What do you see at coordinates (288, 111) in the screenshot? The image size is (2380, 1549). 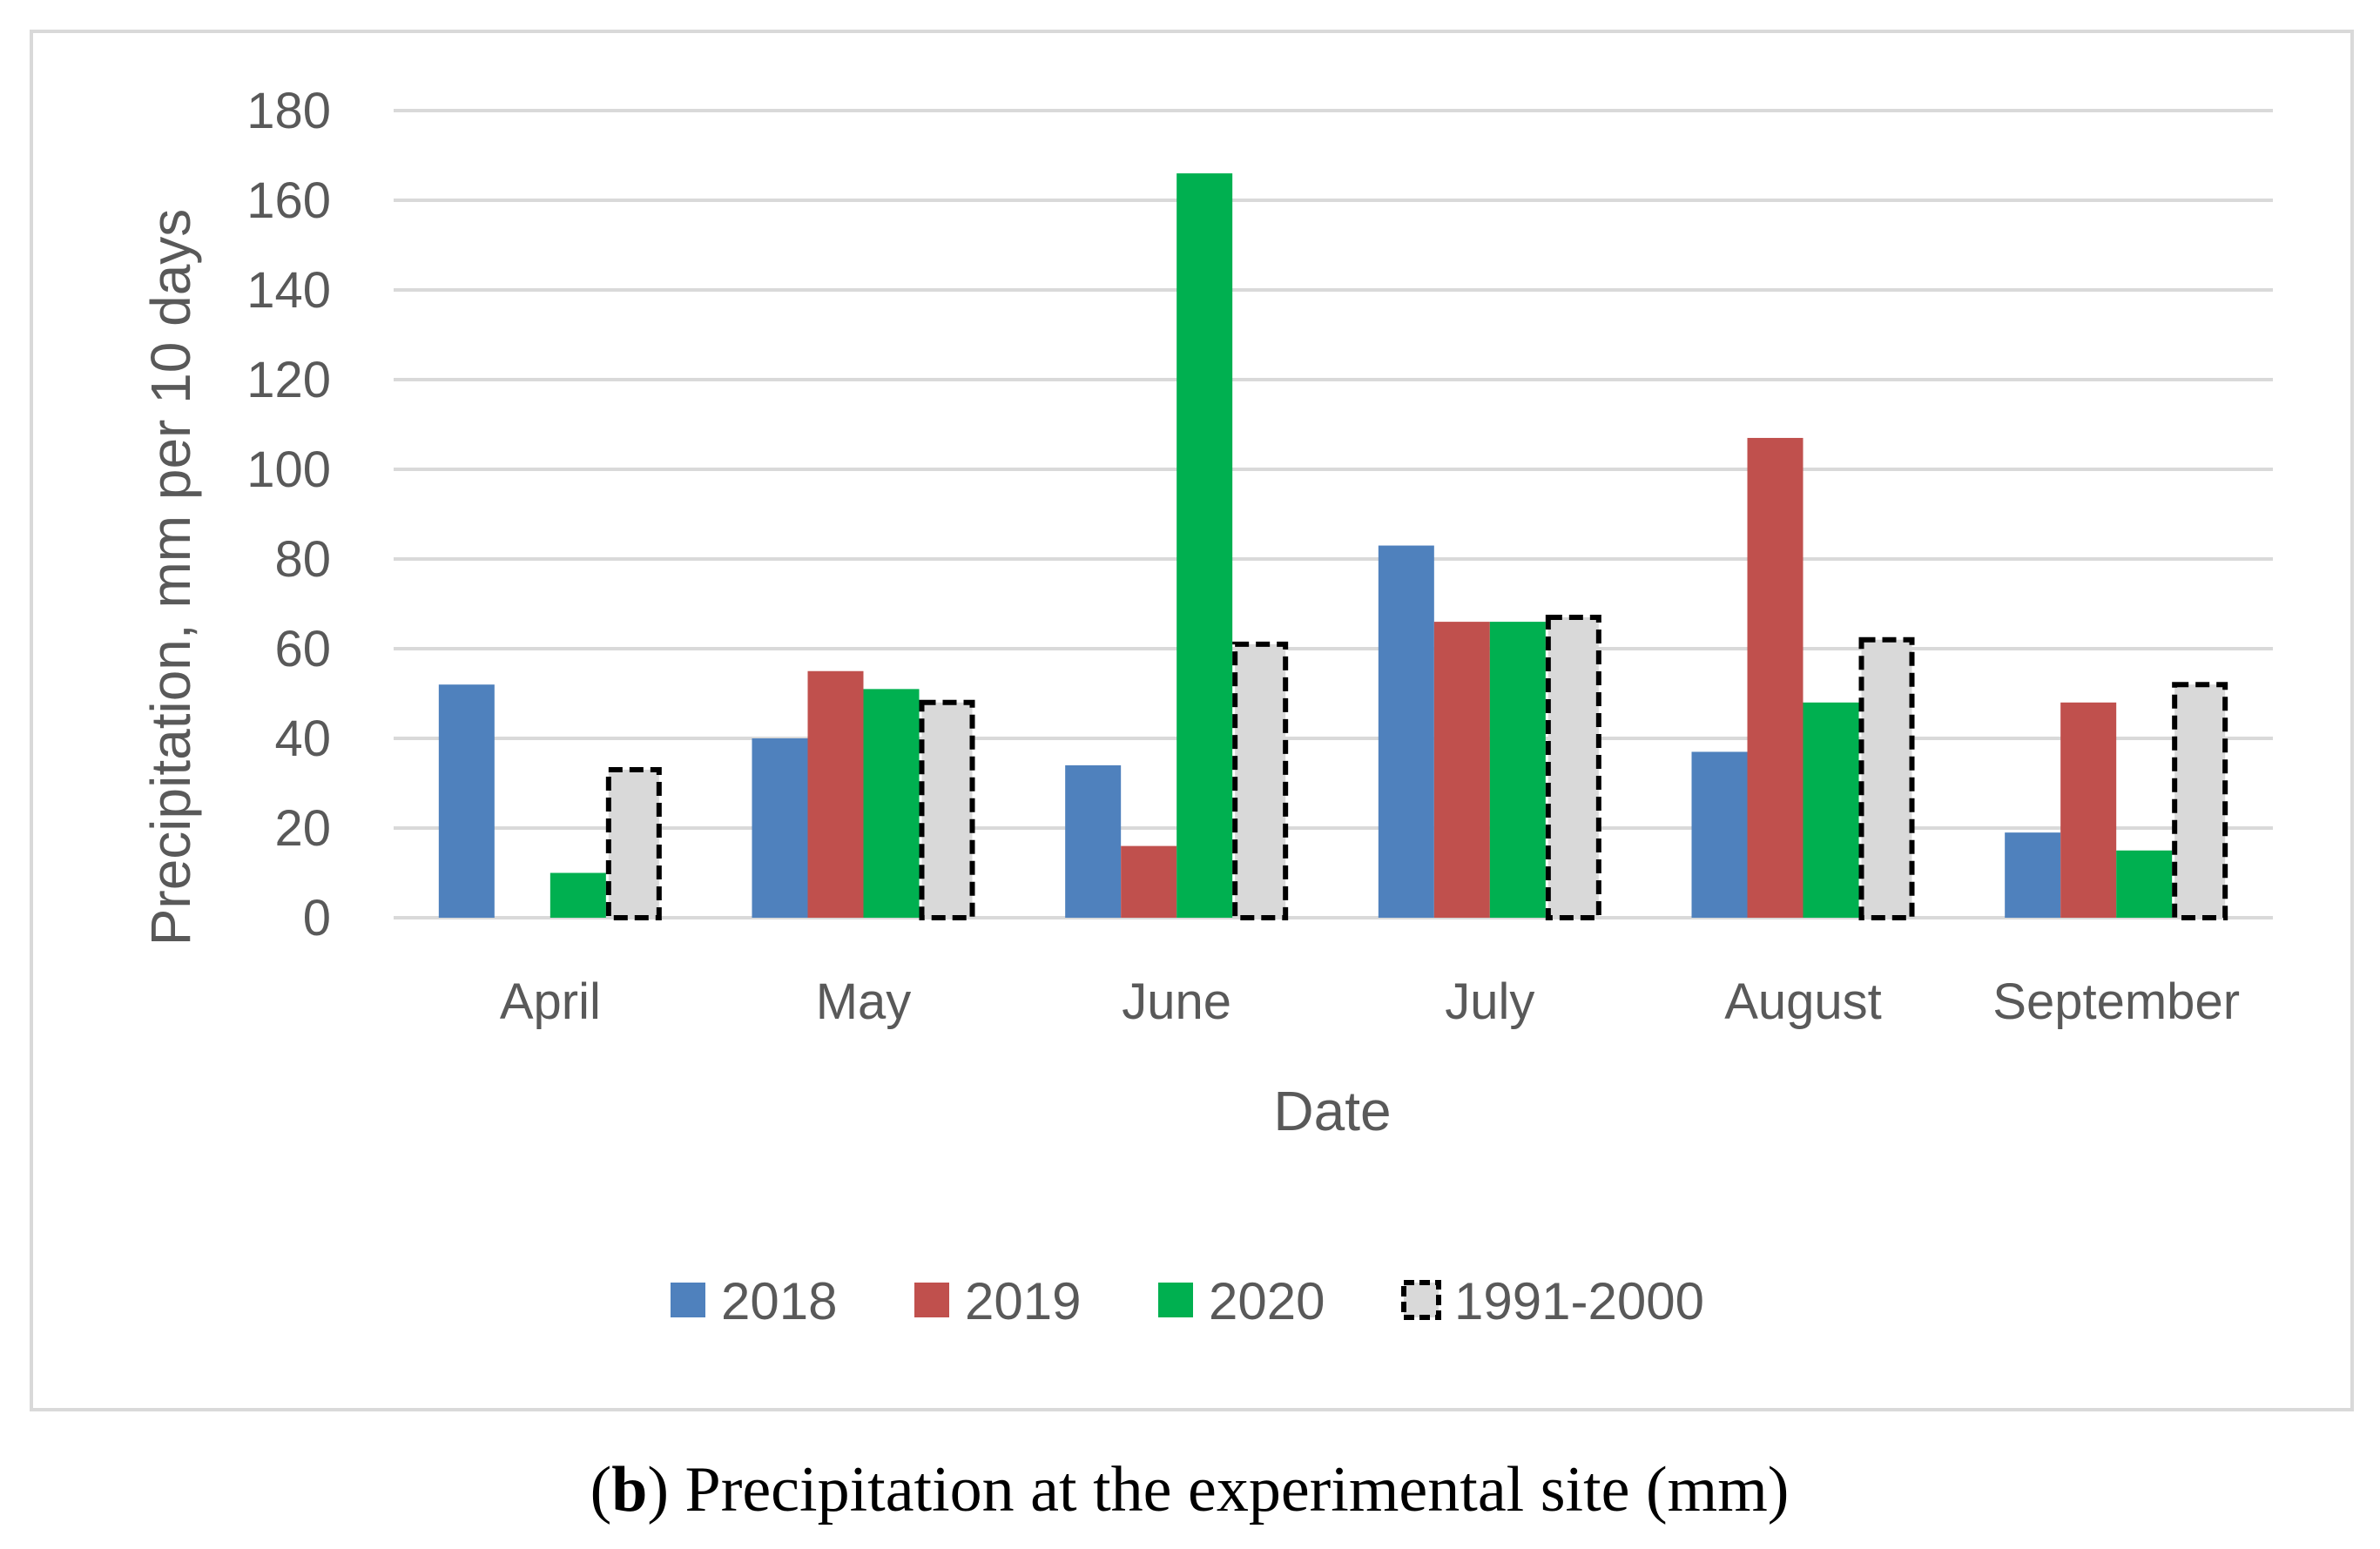 I see `y-tick-label: 180` at bounding box center [288, 111].